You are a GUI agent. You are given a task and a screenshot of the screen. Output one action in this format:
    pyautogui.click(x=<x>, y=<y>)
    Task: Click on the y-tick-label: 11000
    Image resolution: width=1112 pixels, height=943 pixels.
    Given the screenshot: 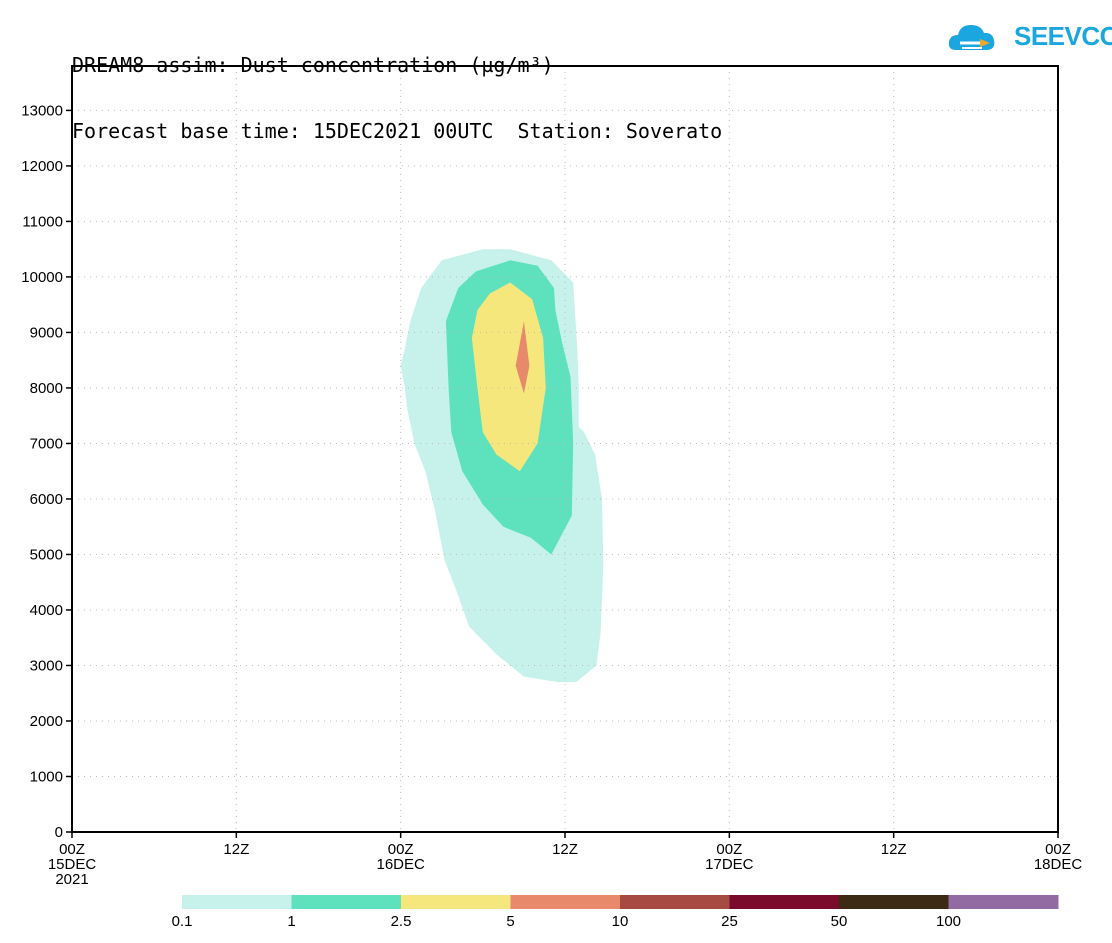 What is the action you would take?
    pyautogui.click(x=42, y=221)
    